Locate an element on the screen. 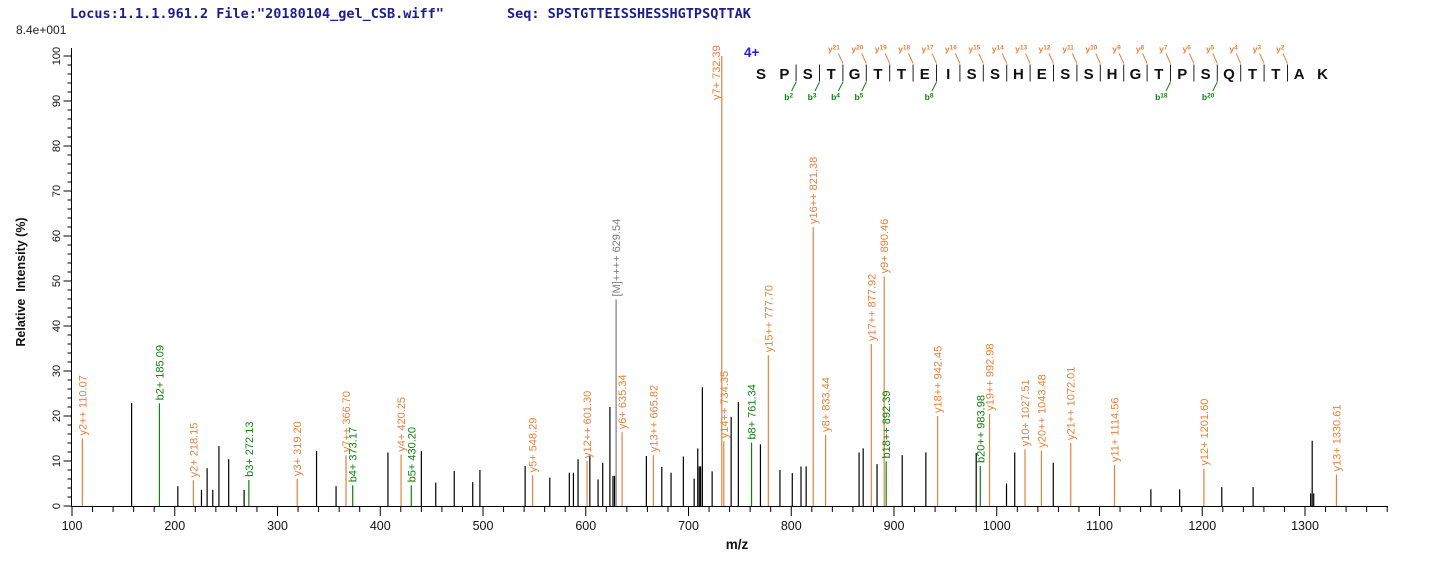 The width and height of the screenshot is (1436, 566). residue-letter: G is located at coordinates (1136, 74).